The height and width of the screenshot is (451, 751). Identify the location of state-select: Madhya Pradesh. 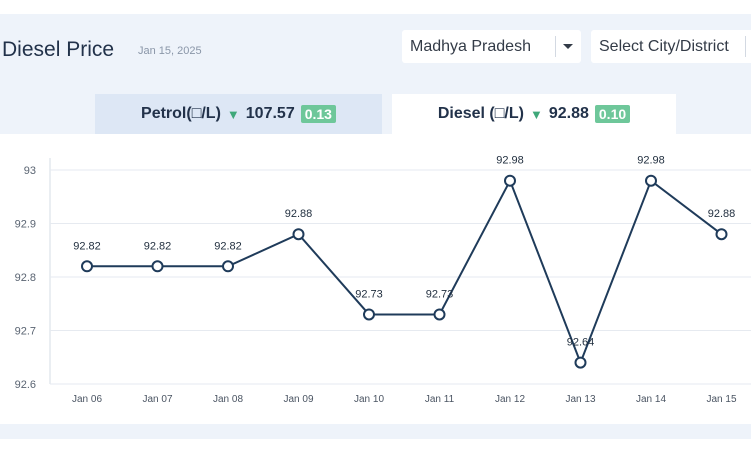
(491, 46).